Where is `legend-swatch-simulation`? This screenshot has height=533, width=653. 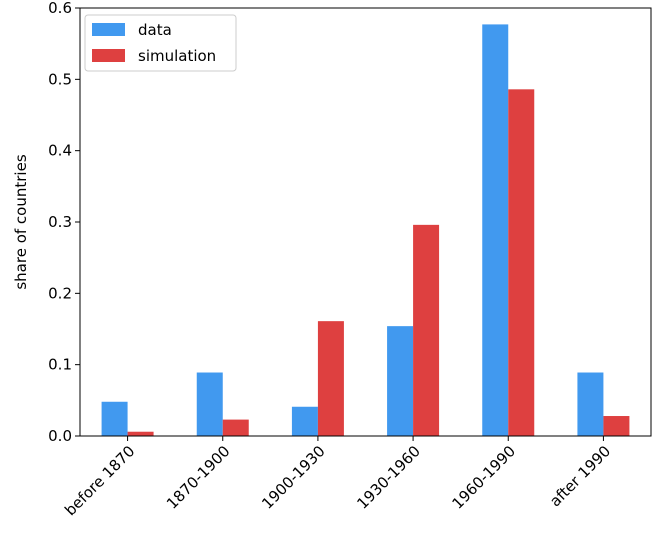 legend-swatch-simulation is located at coordinates (108, 55).